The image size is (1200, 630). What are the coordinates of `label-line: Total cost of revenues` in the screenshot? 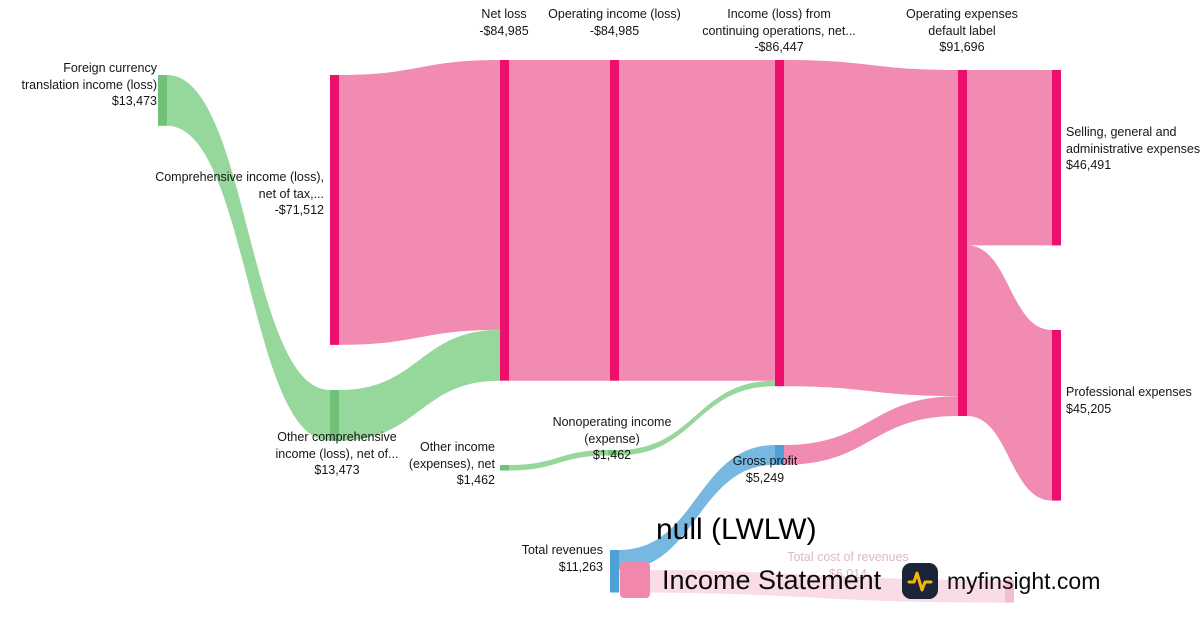 It's located at (848, 557).